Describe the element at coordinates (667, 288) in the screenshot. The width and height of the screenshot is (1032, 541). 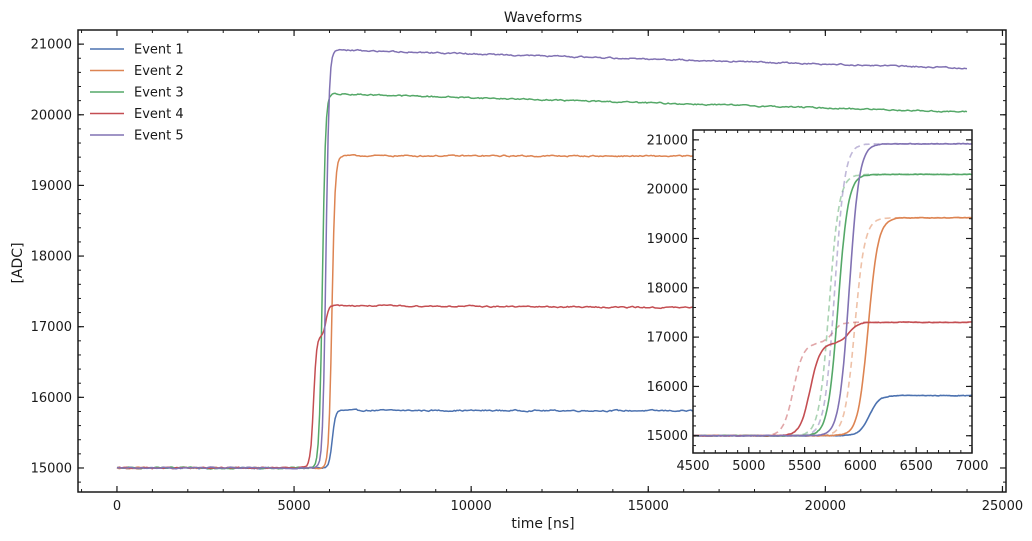
I see `inset-y-tick-label: 18000` at that location.